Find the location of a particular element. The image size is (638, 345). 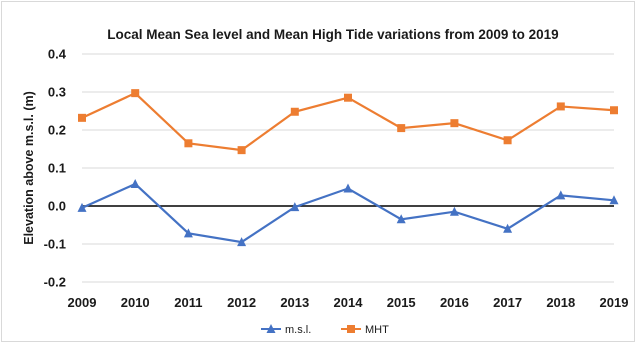

y-axis-label: Elevation above m.s.l. (m) is located at coordinates (29, 168).